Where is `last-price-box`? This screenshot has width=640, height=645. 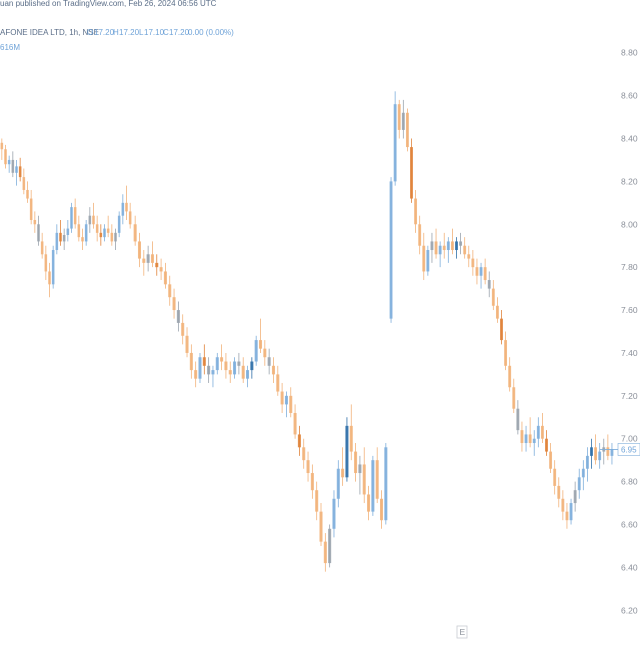 last-price-box is located at coordinates (628, 449).